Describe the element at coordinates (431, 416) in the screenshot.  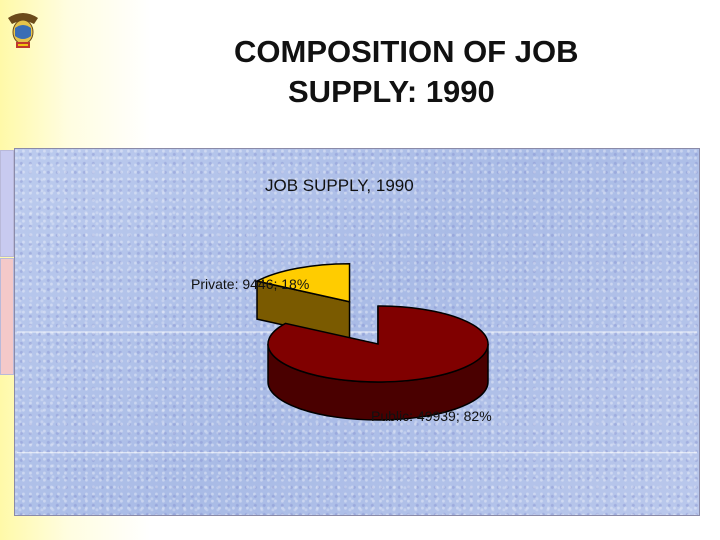
I see `data-label-public: Public: 49939; 82%` at that location.